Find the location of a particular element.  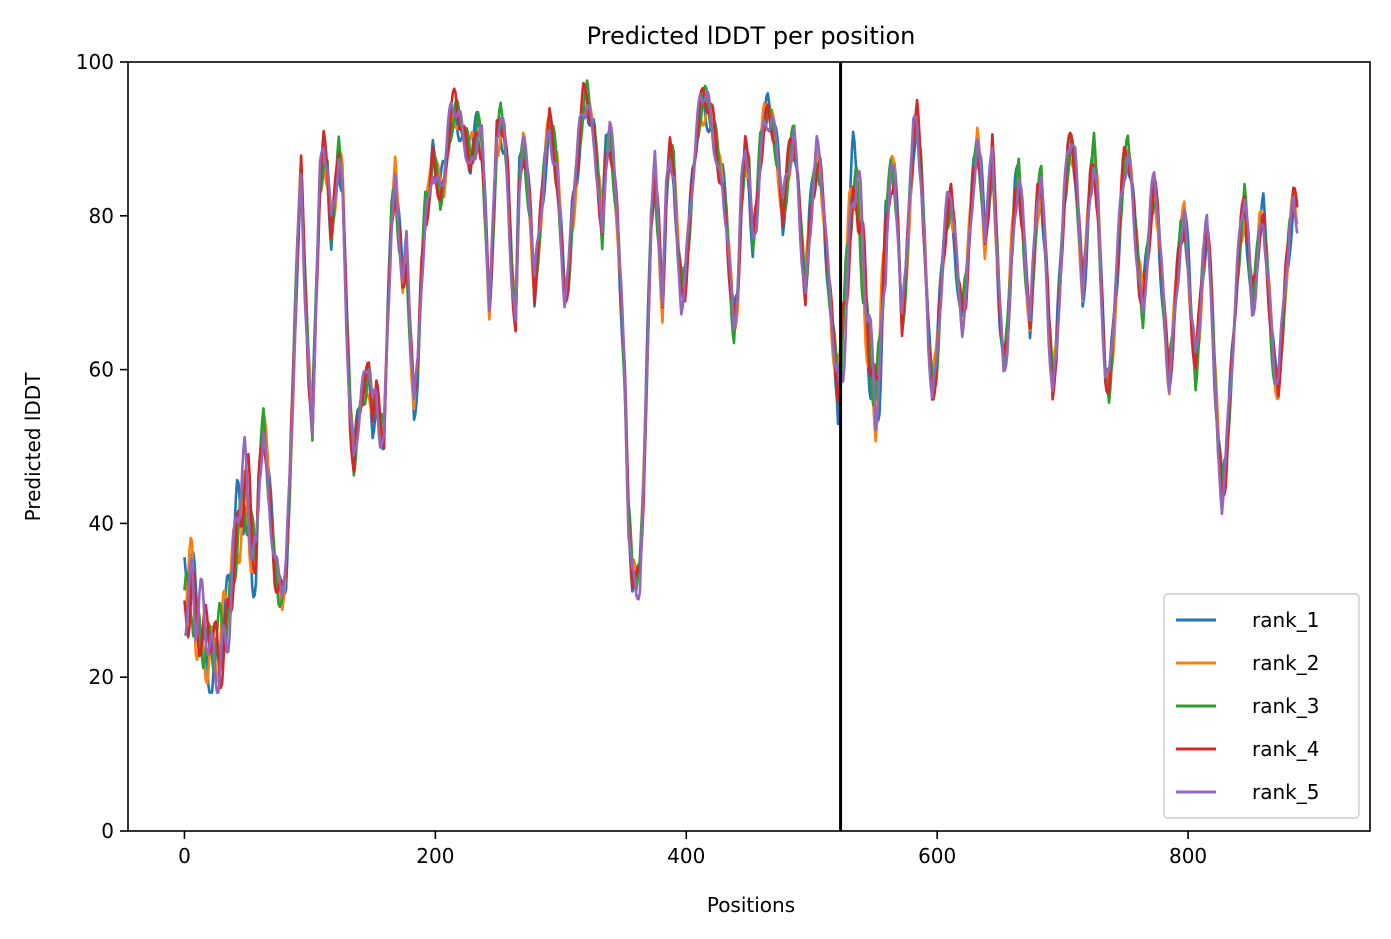

legend-label: rank_3 is located at coordinates (1285, 706).